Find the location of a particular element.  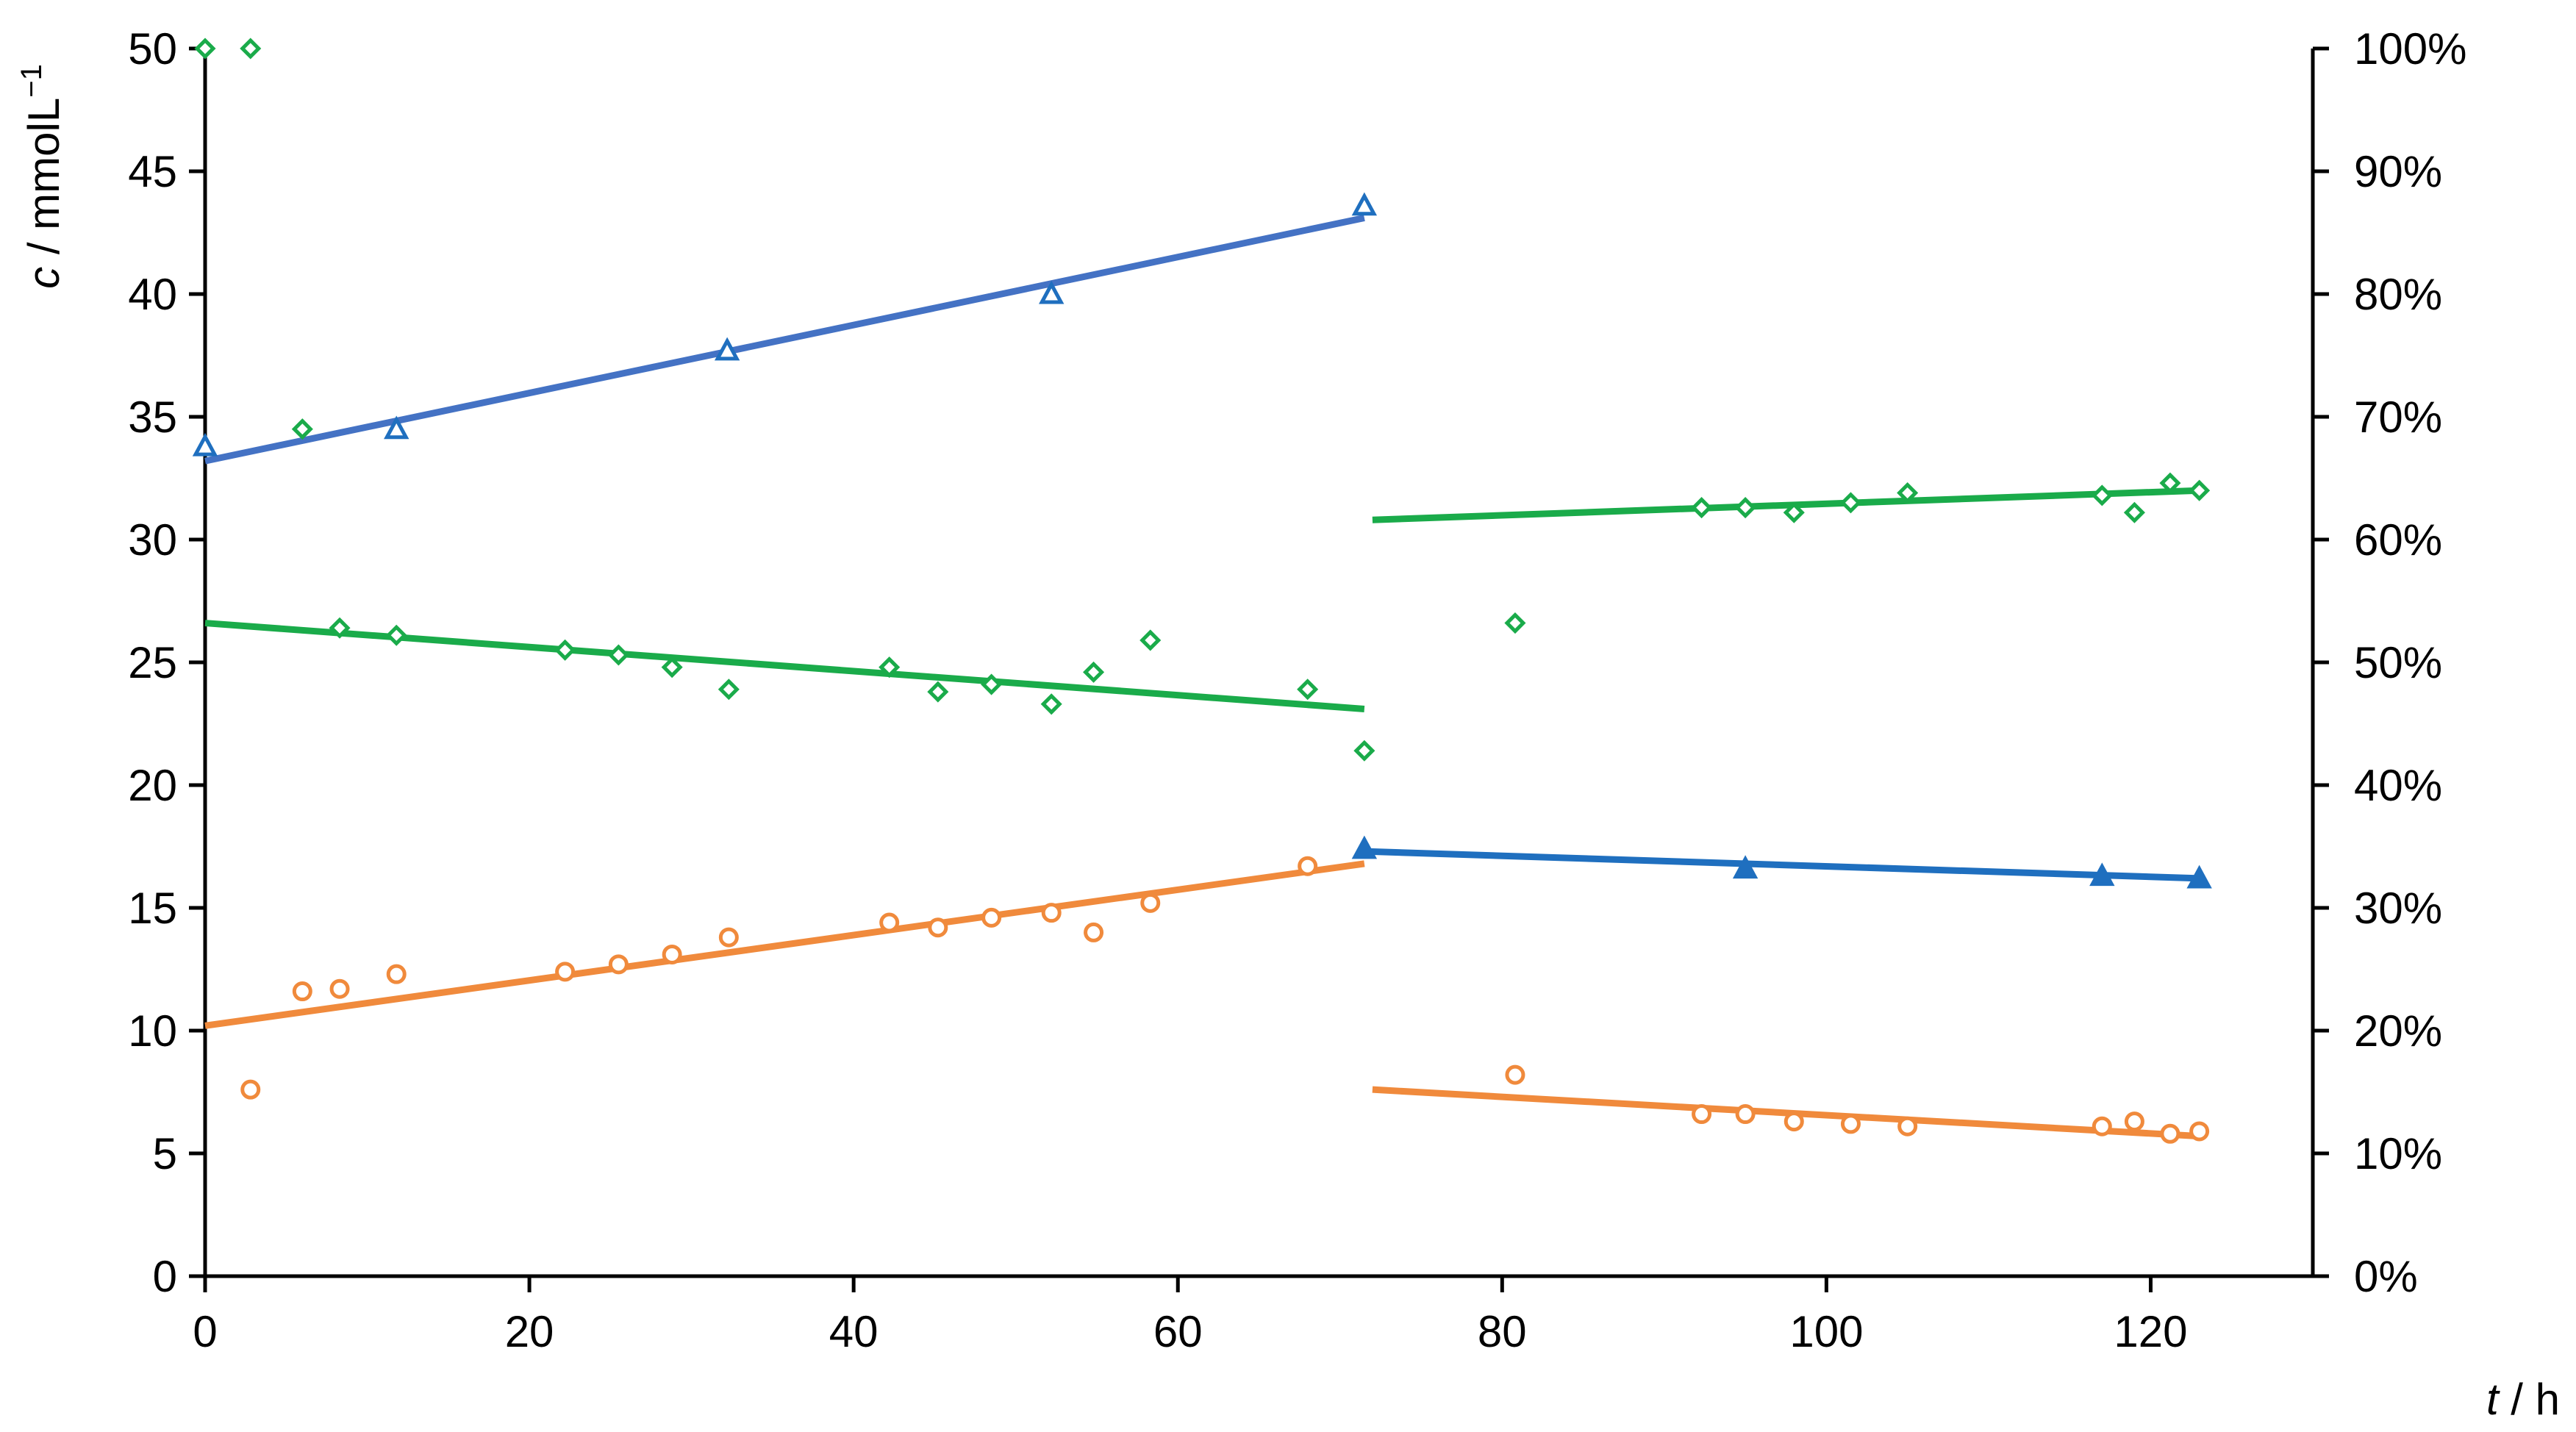

y-tick-label: 15 is located at coordinates (152, 909).